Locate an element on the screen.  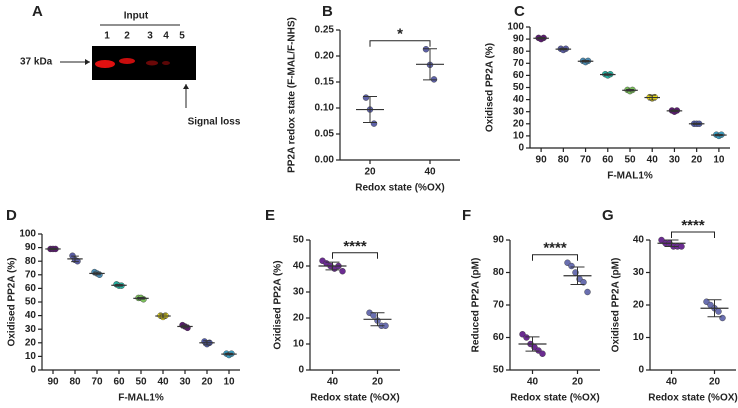
y-tick-label: 0.20 is located at coordinates (325, 56).